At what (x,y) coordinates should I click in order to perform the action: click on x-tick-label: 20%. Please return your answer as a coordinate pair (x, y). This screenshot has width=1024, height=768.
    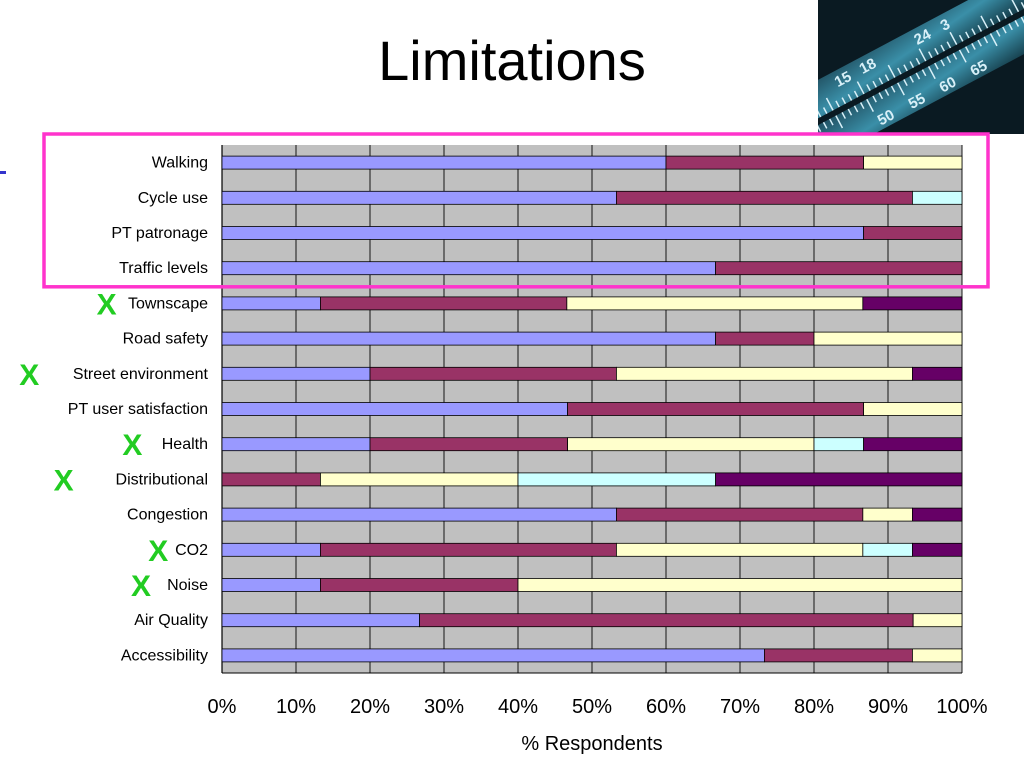
    Looking at the image, I should click on (370, 707).